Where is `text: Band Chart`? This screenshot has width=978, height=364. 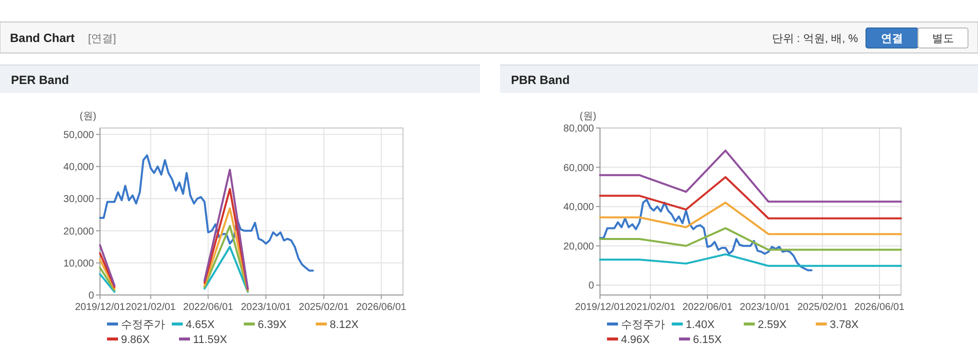
text: Band Chart is located at coordinates (42, 38).